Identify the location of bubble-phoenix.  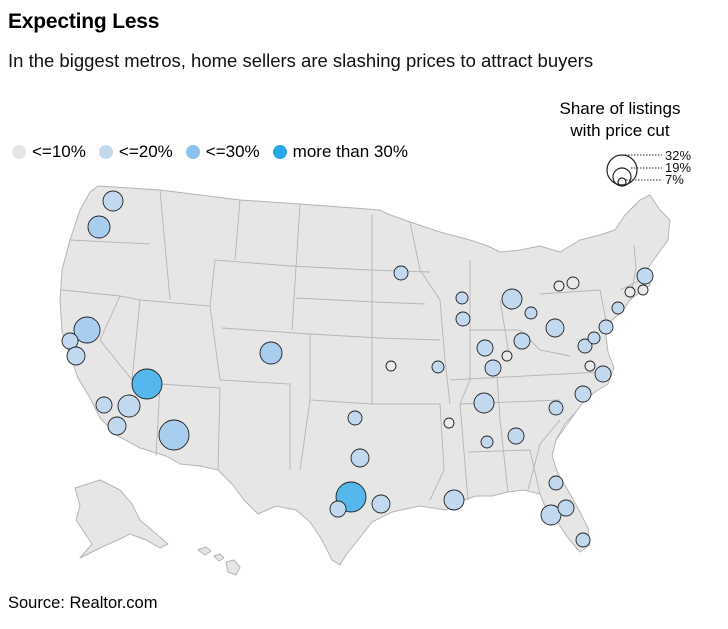
(174, 435).